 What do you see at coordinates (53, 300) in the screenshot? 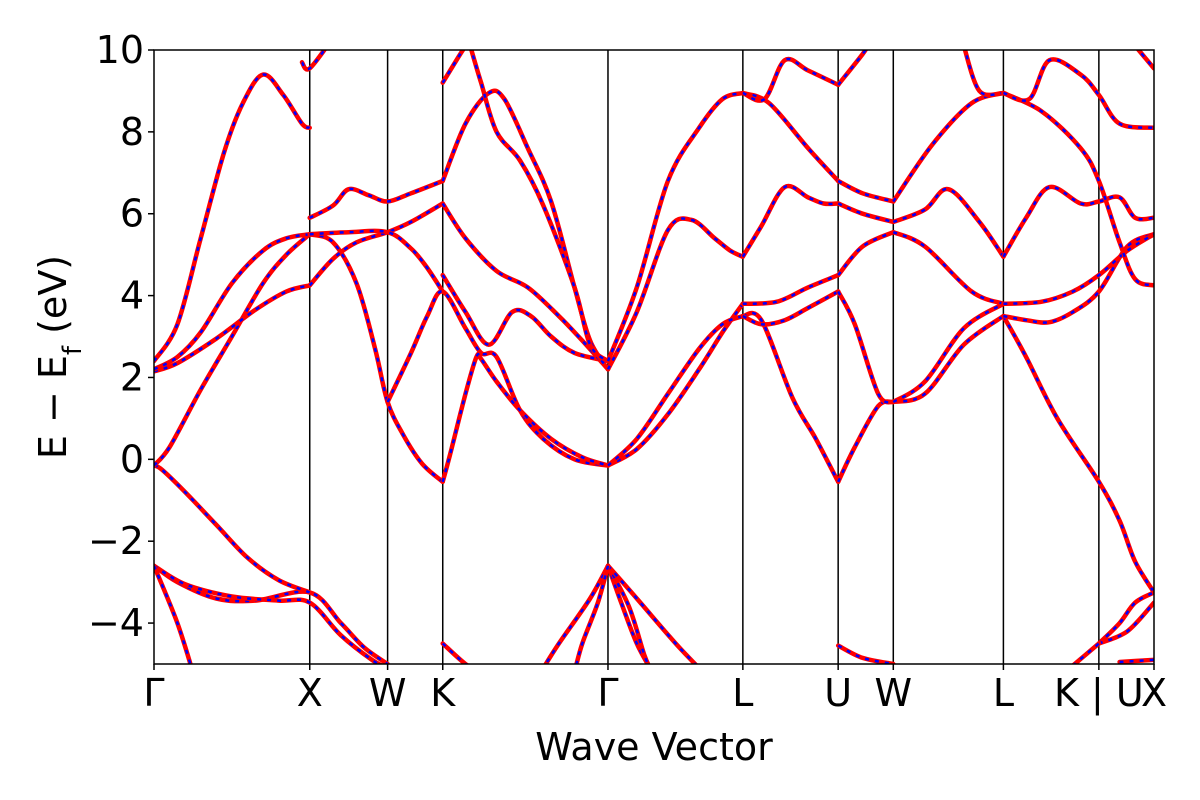
I see `y-axis-label-unit: (eV)` at bounding box center [53, 300].